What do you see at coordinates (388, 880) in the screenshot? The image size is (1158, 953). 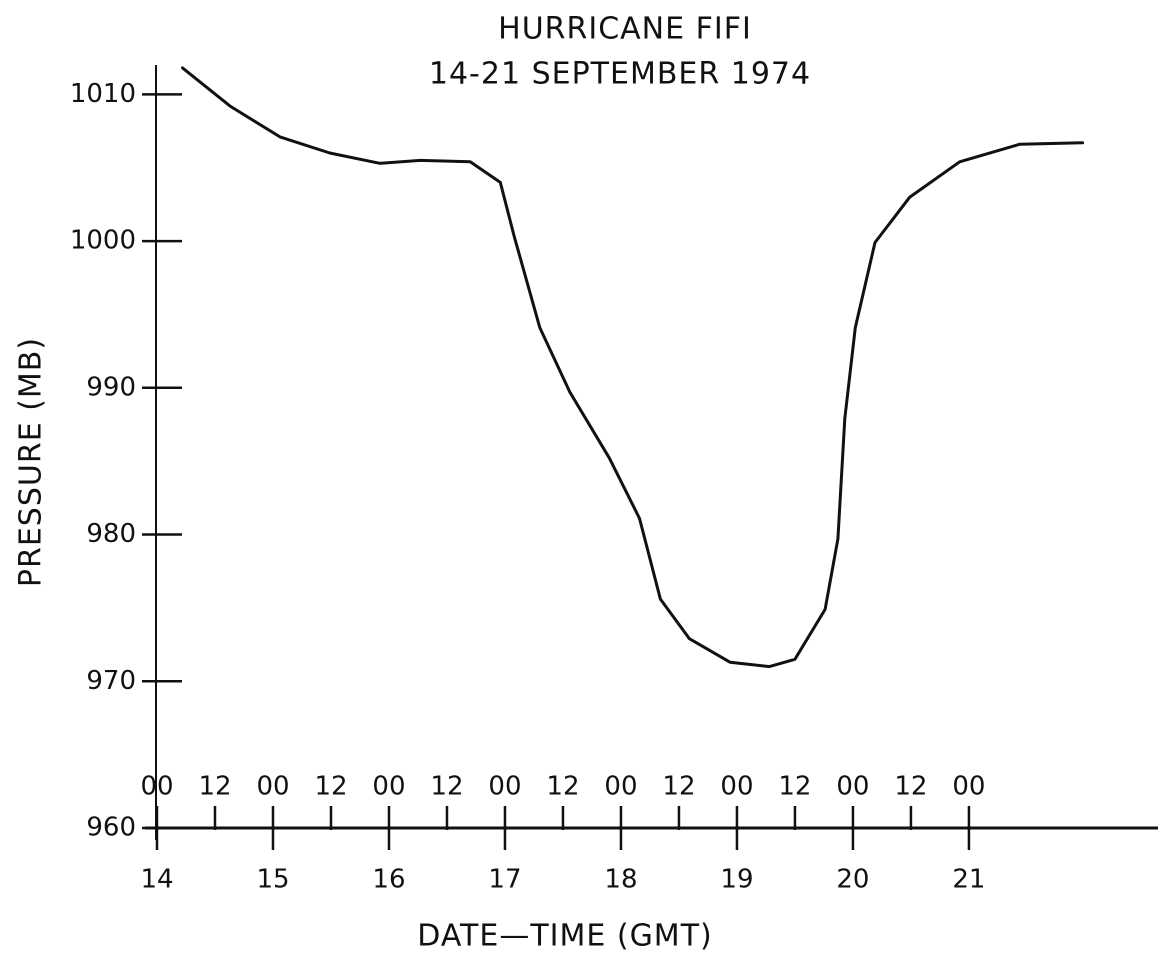 I see `x-day-label: 16` at bounding box center [388, 880].